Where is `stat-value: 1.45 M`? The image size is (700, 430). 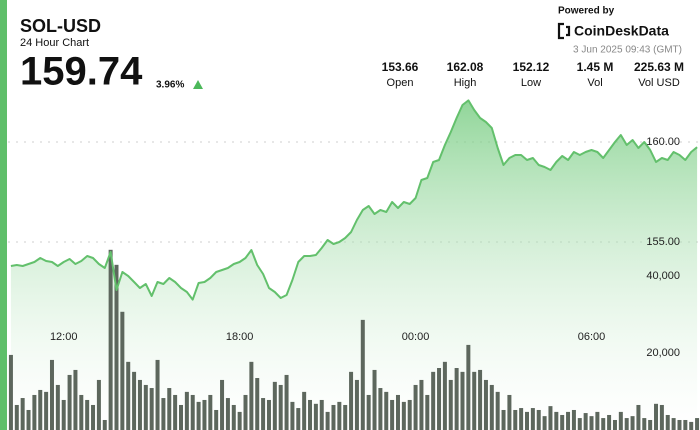
stat-value: 1.45 M is located at coordinates (595, 67).